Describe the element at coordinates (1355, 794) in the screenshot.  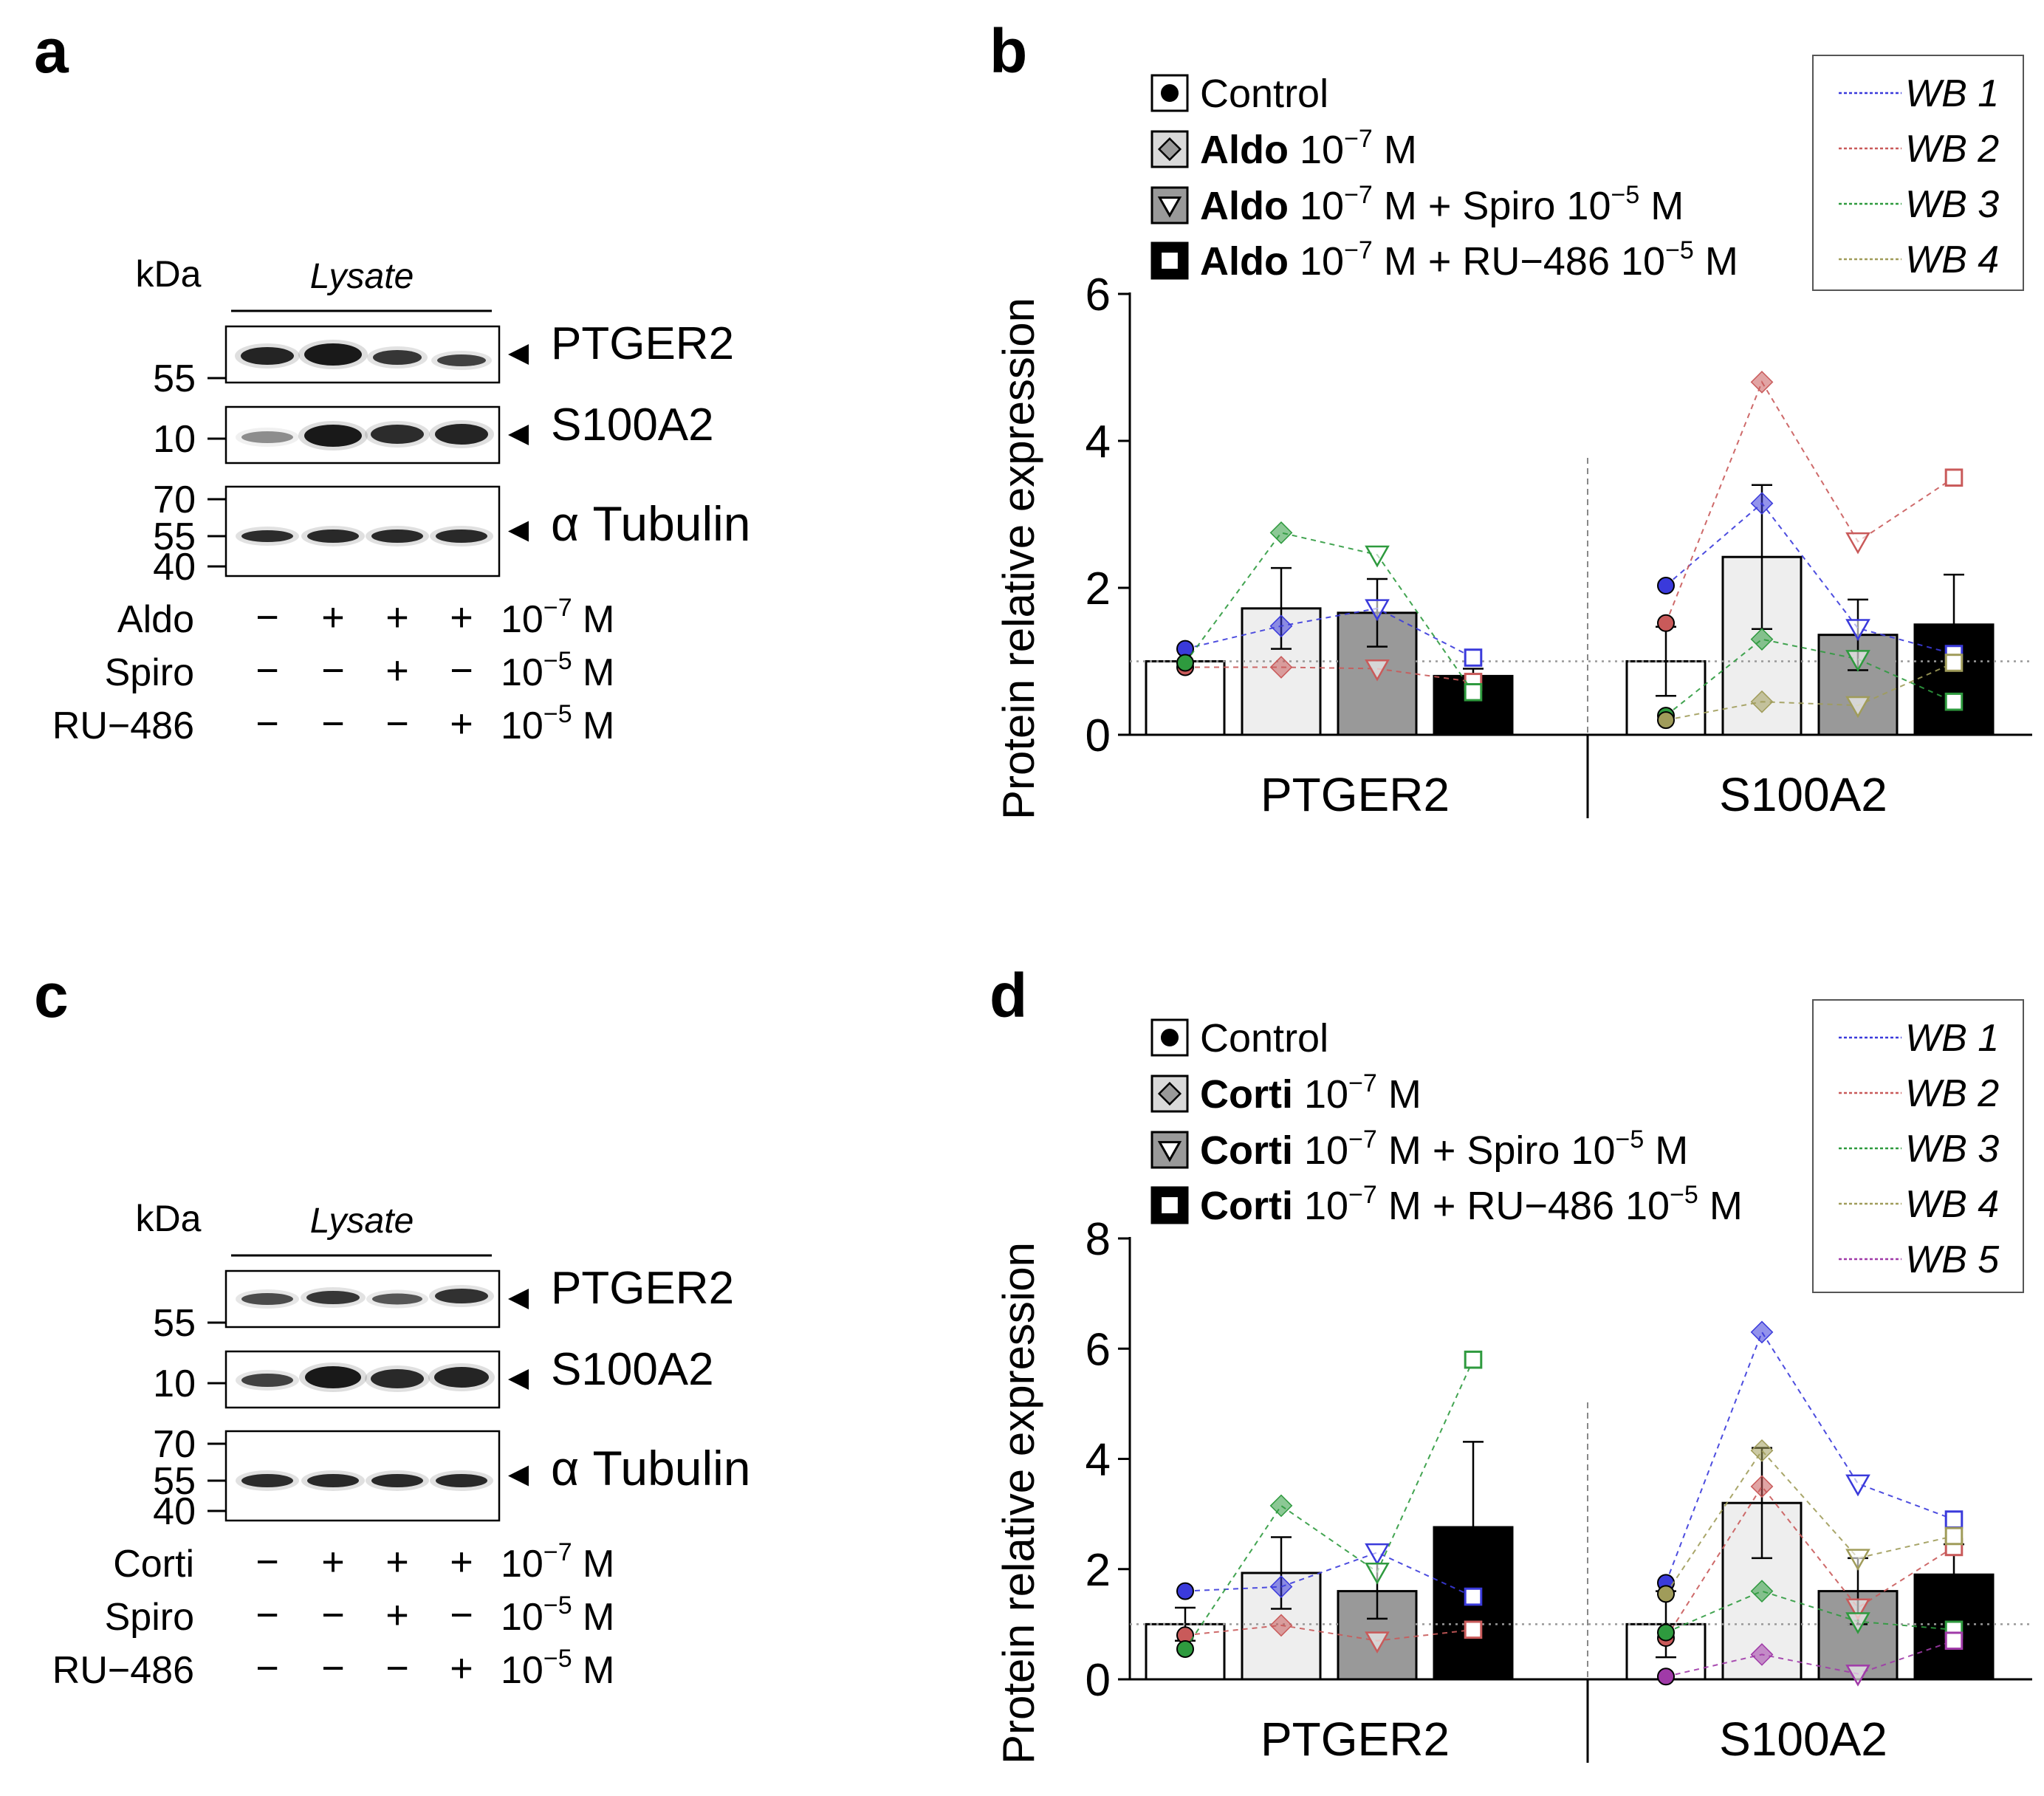
I see `group-label: PTGER2` at that location.